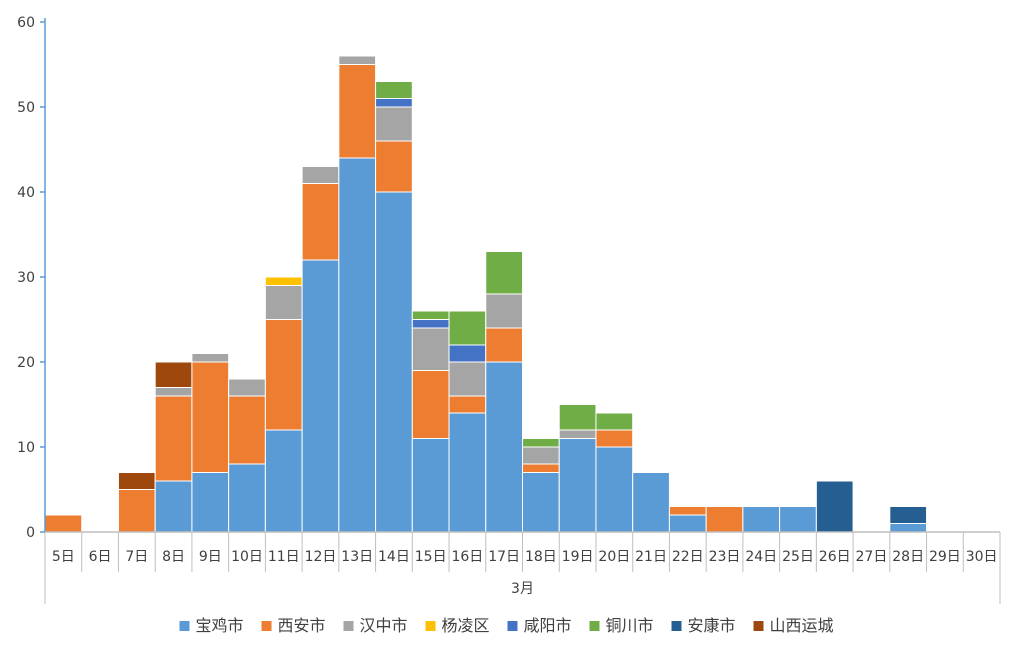 This screenshot has height=664, width=1023. What do you see at coordinates (798, 519) in the screenshot?
I see `bar-segment-25日-宝鸡市` at bounding box center [798, 519].